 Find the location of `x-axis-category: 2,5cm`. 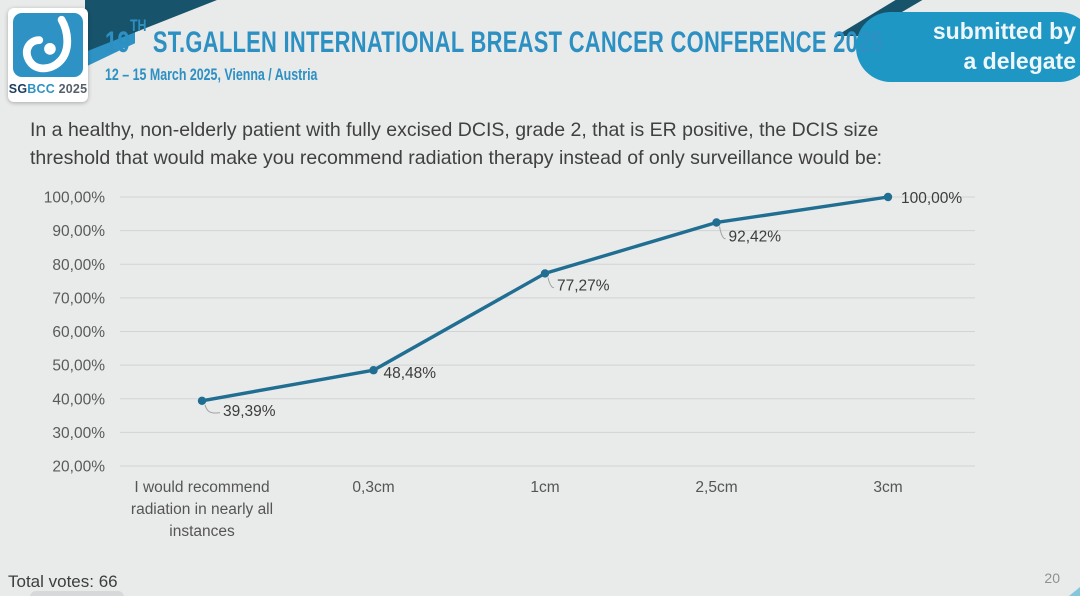

x-axis-category: 2,5cm is located at coordinates (716, 487).